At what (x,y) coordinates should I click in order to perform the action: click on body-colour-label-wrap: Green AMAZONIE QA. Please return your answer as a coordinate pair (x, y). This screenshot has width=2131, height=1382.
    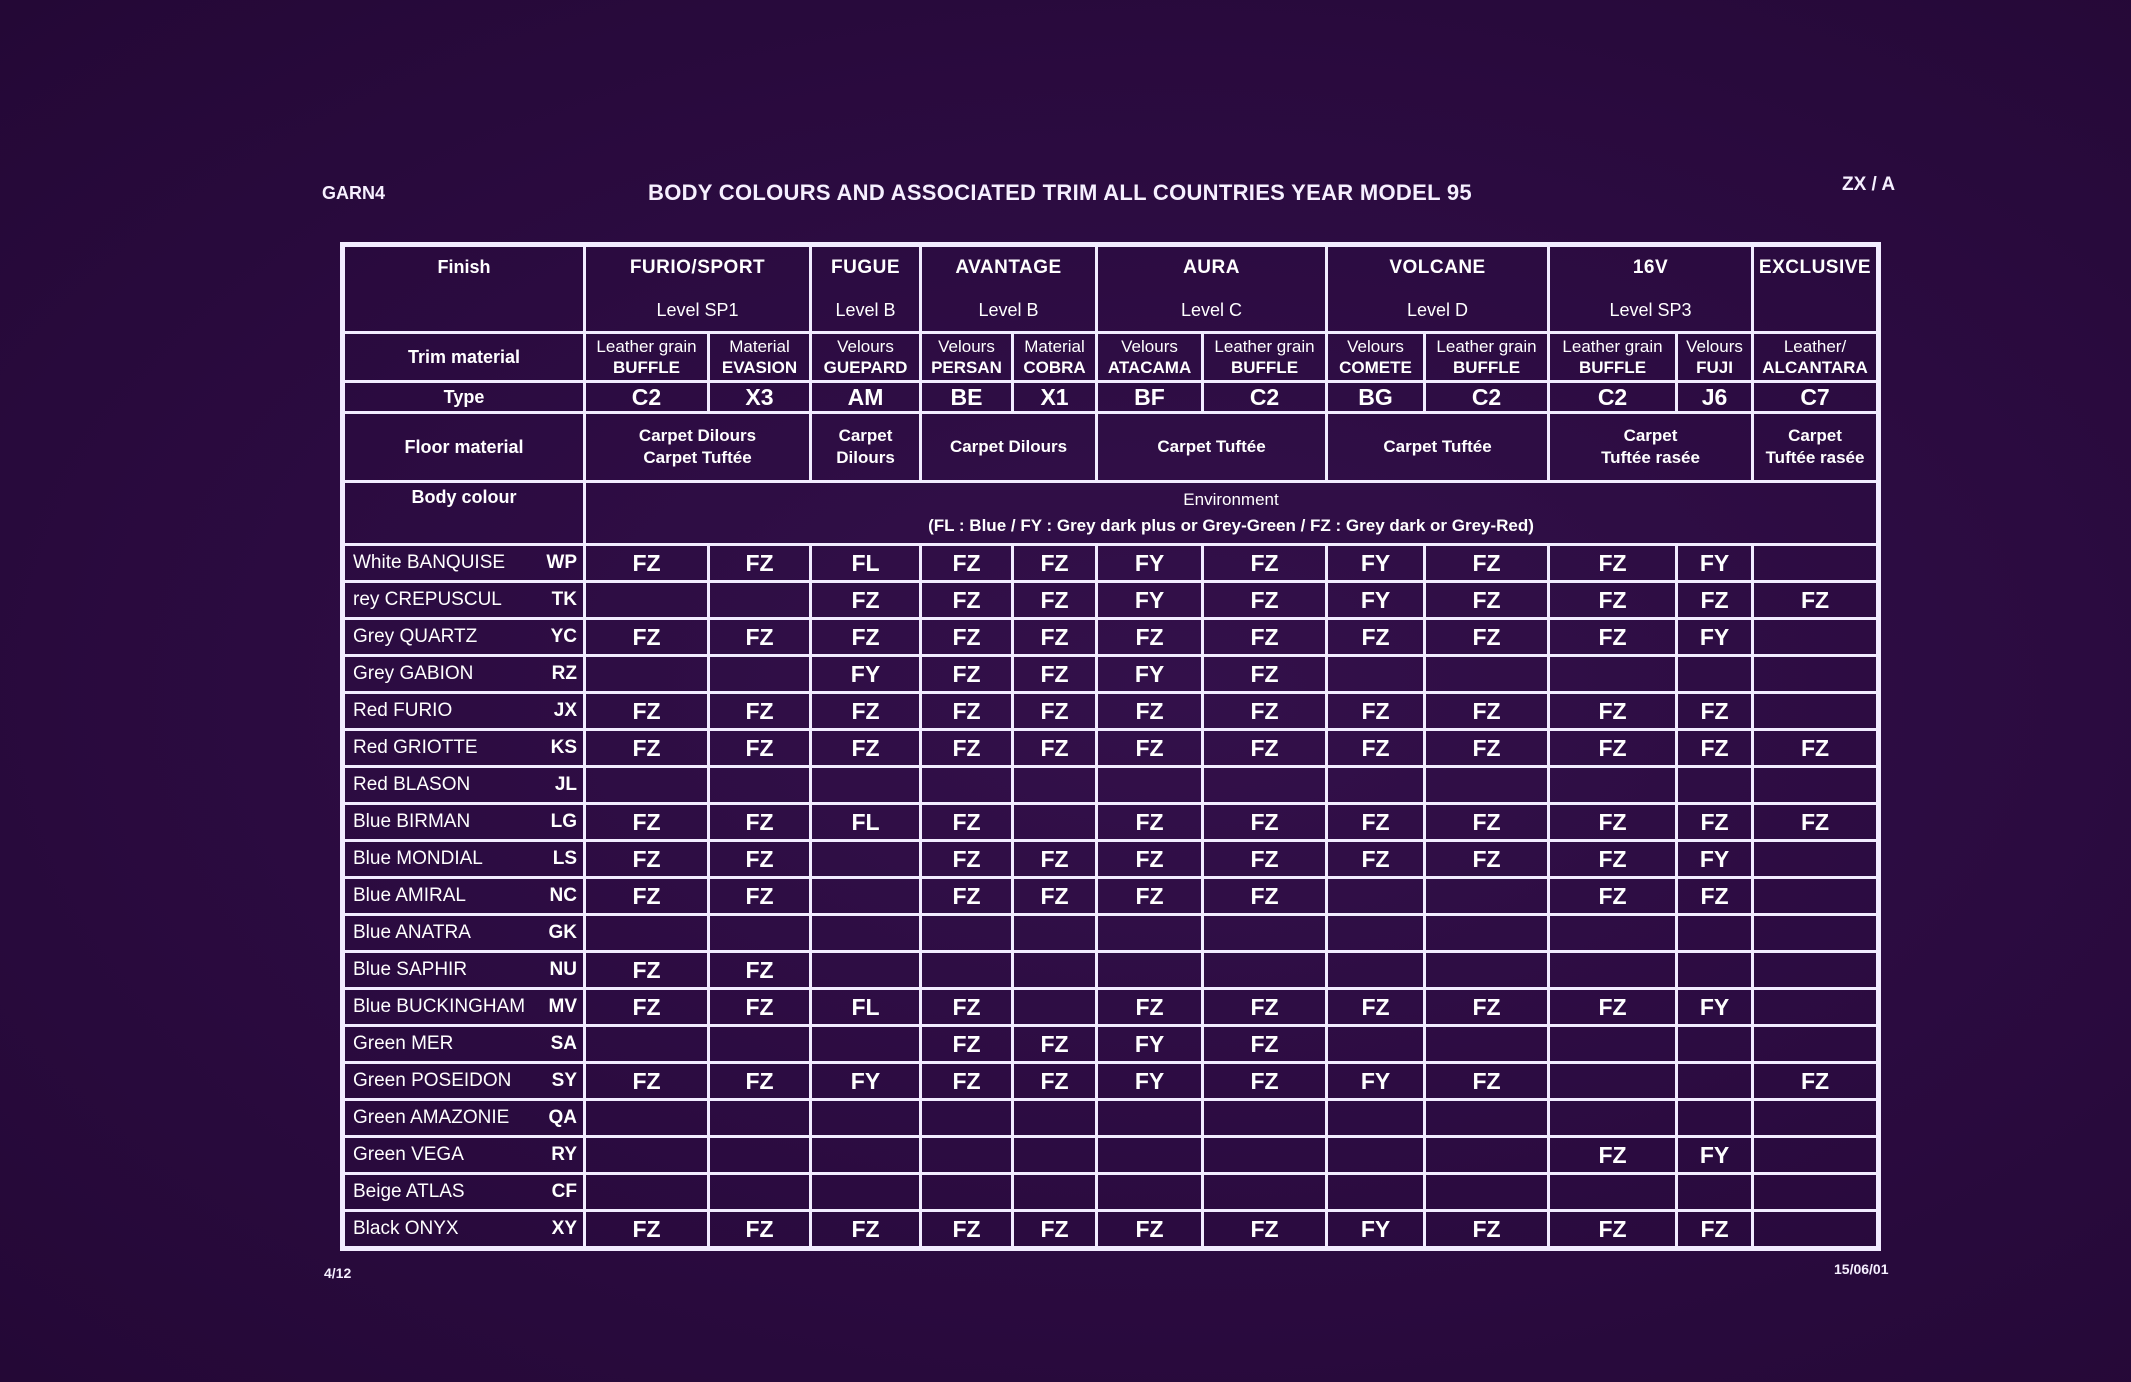
    Looking at the image, I should click on (464, 1118).